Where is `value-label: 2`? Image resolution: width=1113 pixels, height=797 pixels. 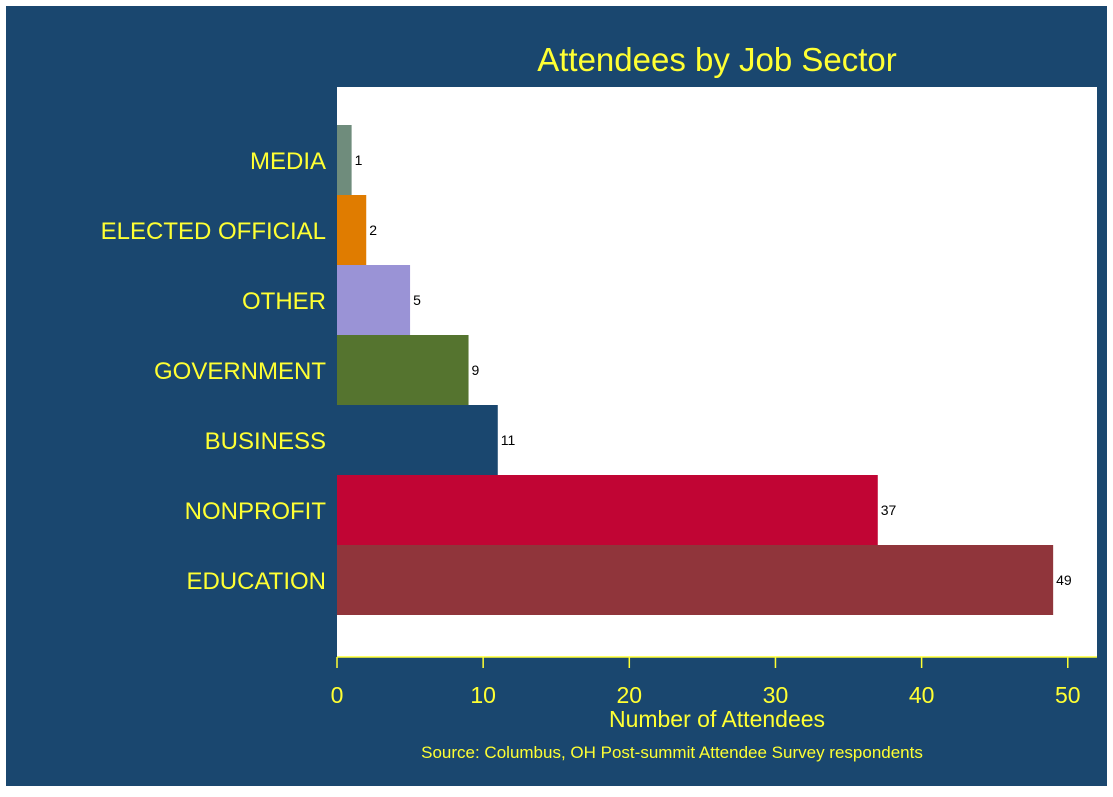 value-label: 2 is located at coordinates (373, 230).